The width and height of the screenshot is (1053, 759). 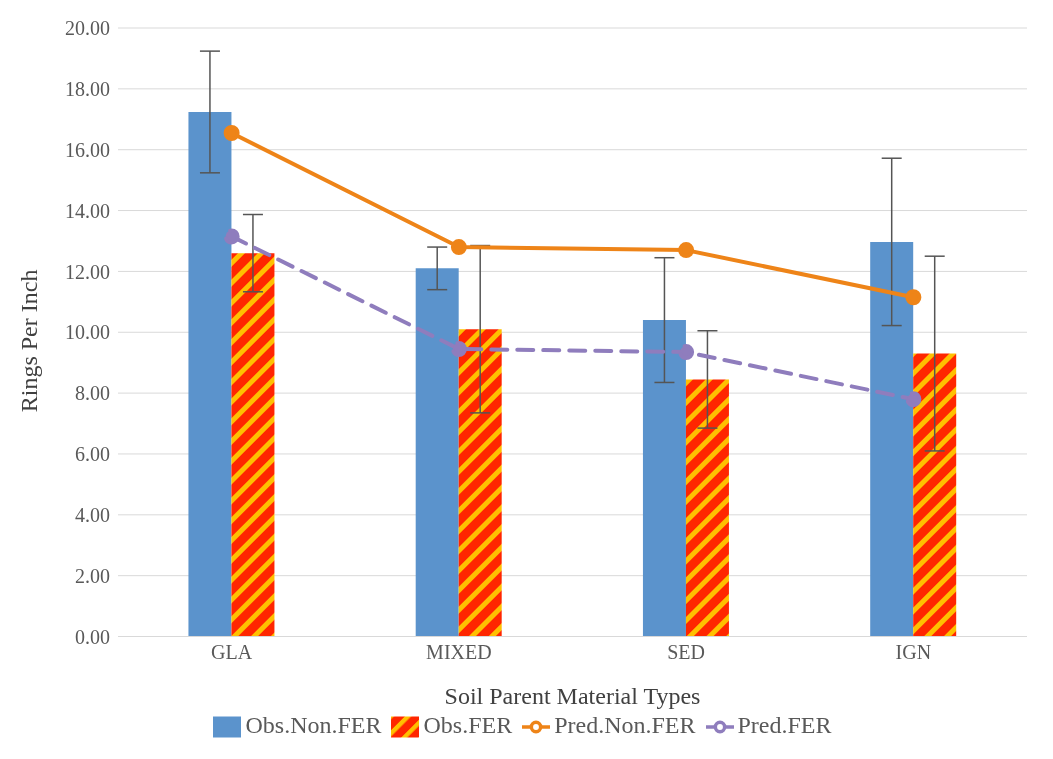 I want to click on y-tick-label: 14.00, so click(x=87, y=210).